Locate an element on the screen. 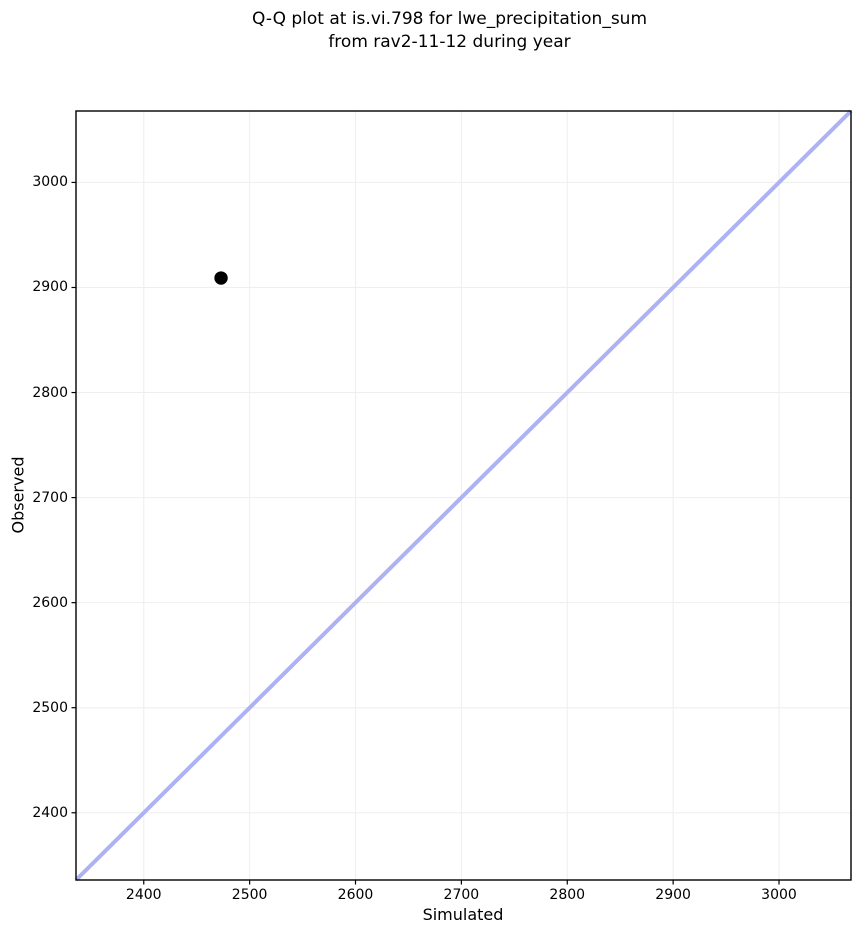 This screenshot has height=934, width=860. x-tick-label: 2700 is located at coordinates (461, 895).